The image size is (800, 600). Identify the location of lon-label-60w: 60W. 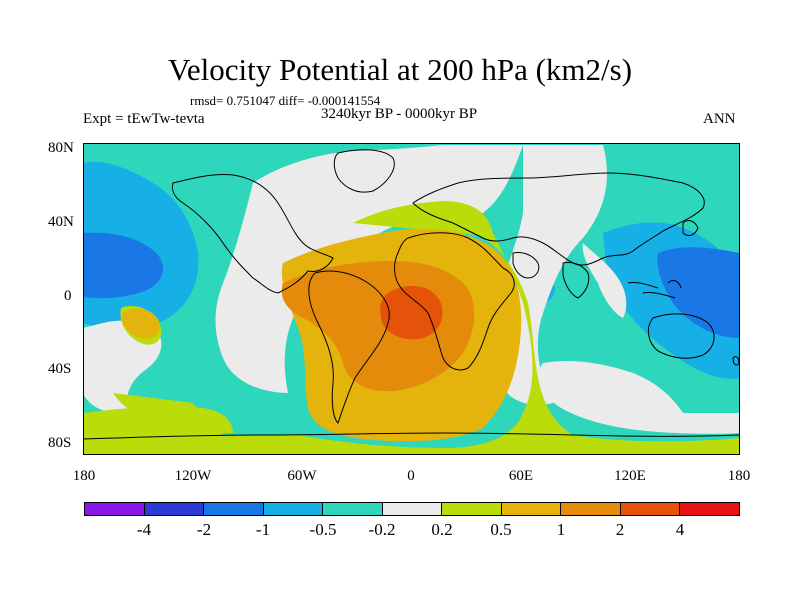
(302, 476).